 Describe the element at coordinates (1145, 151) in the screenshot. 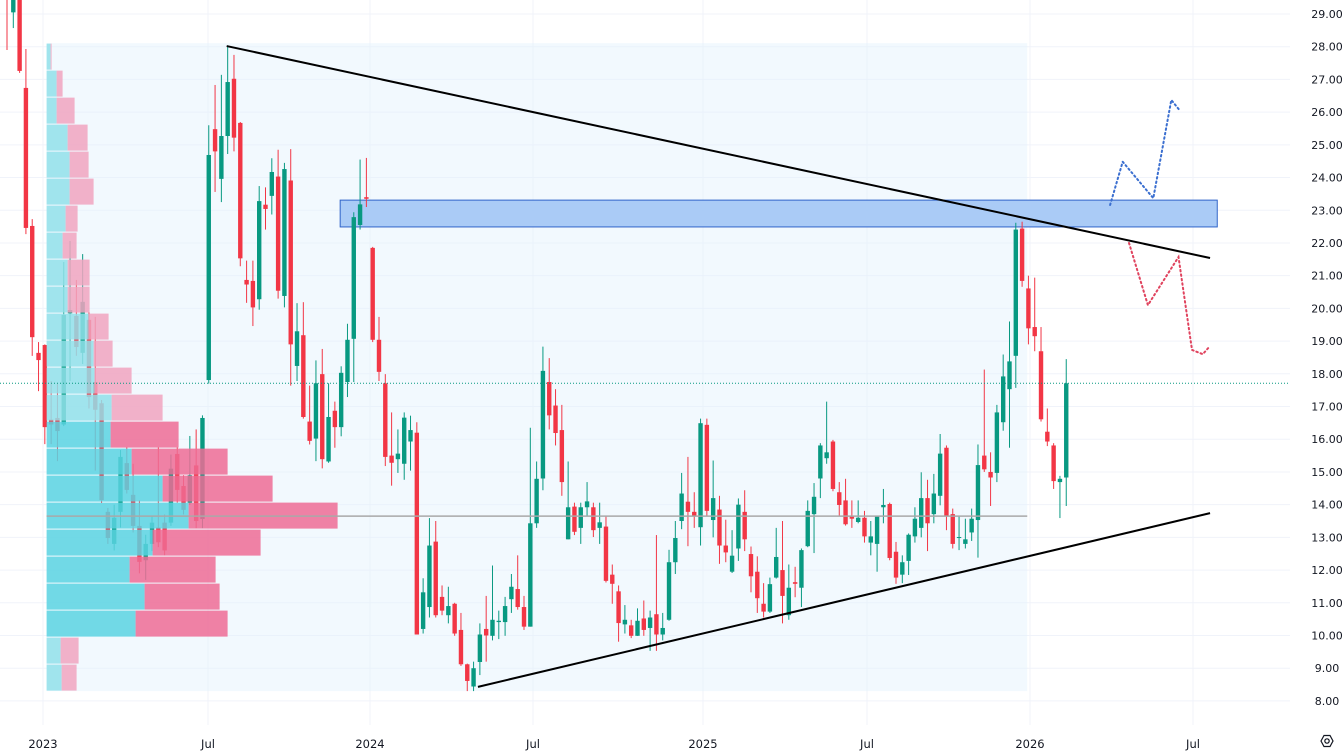

I see `bullish-projection-path` at that location.